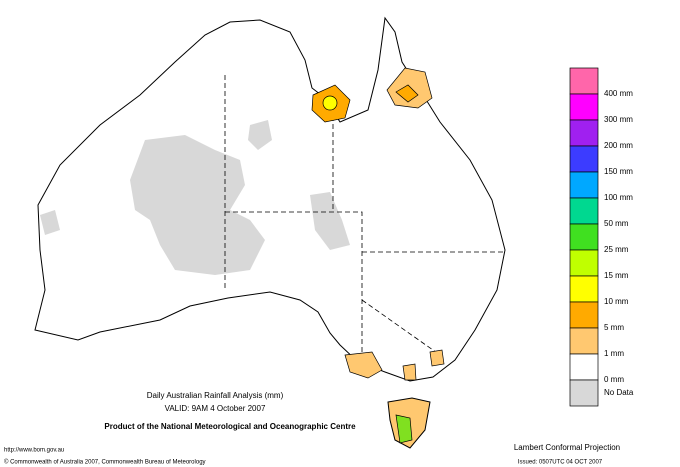 This screenshot has width=680, height=467. Describe the element at coordinates (619, 392) in the screenshot. I see `legend-label: No Data` at that location.